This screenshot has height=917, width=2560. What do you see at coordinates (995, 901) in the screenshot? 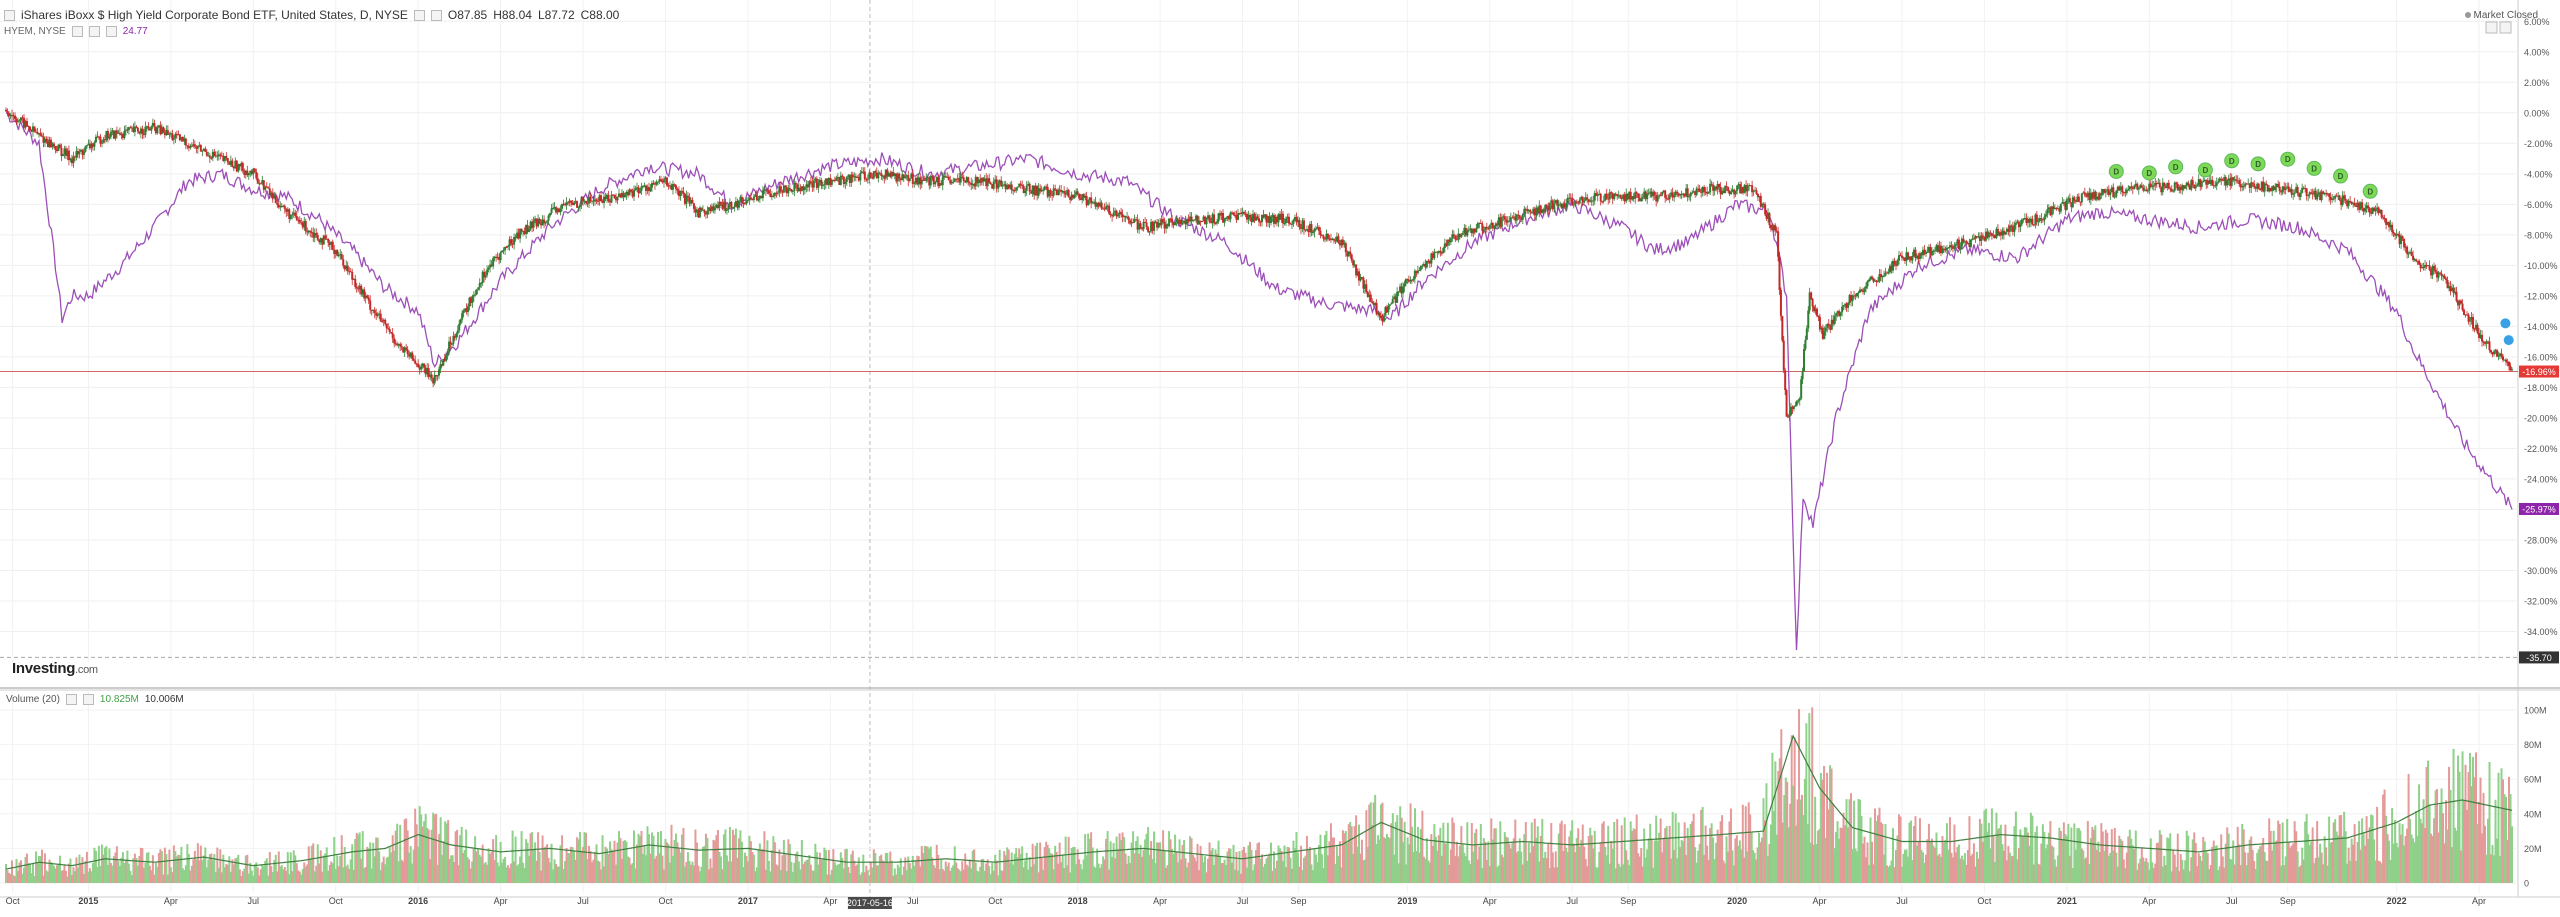
I see `x-tick-label: Oct` at bounding box center [995, 901].